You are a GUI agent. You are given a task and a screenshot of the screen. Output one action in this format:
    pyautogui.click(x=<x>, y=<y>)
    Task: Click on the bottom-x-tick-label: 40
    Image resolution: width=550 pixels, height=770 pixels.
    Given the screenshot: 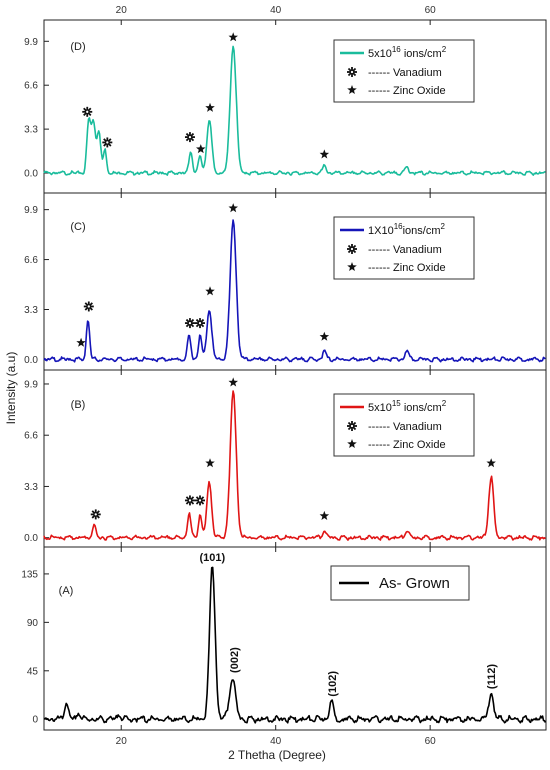 What is the action you would take?
    pyautogui.click(x=276, y=741)
    